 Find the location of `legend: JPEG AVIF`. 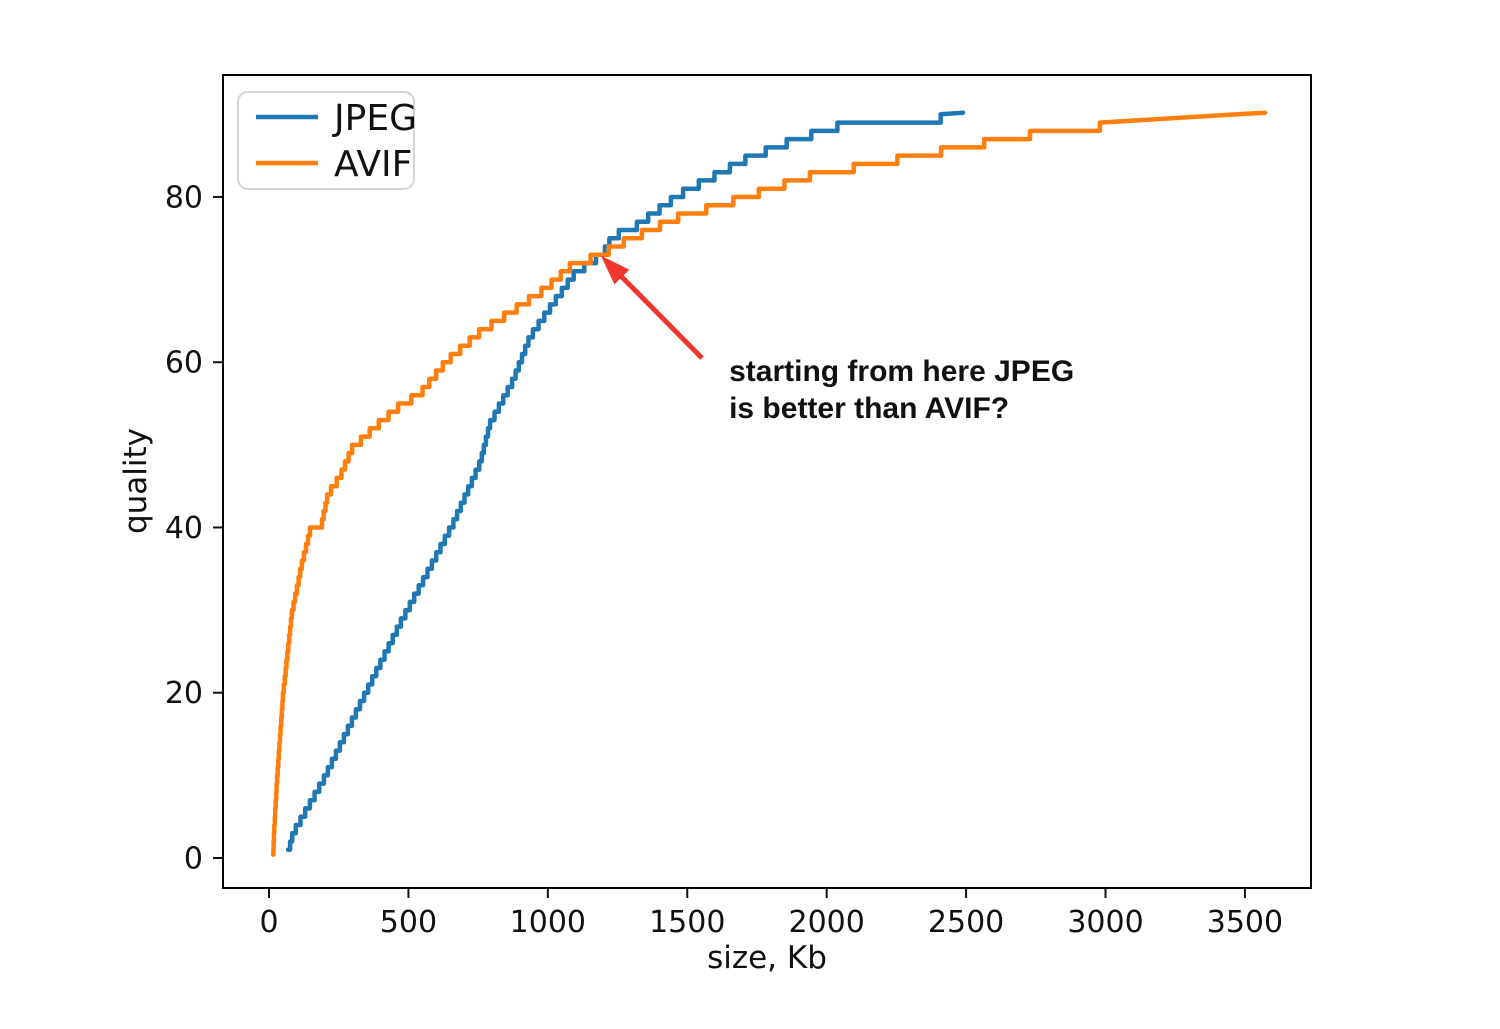

legend: JPEG AVIF is located at coordinates (327, 140).